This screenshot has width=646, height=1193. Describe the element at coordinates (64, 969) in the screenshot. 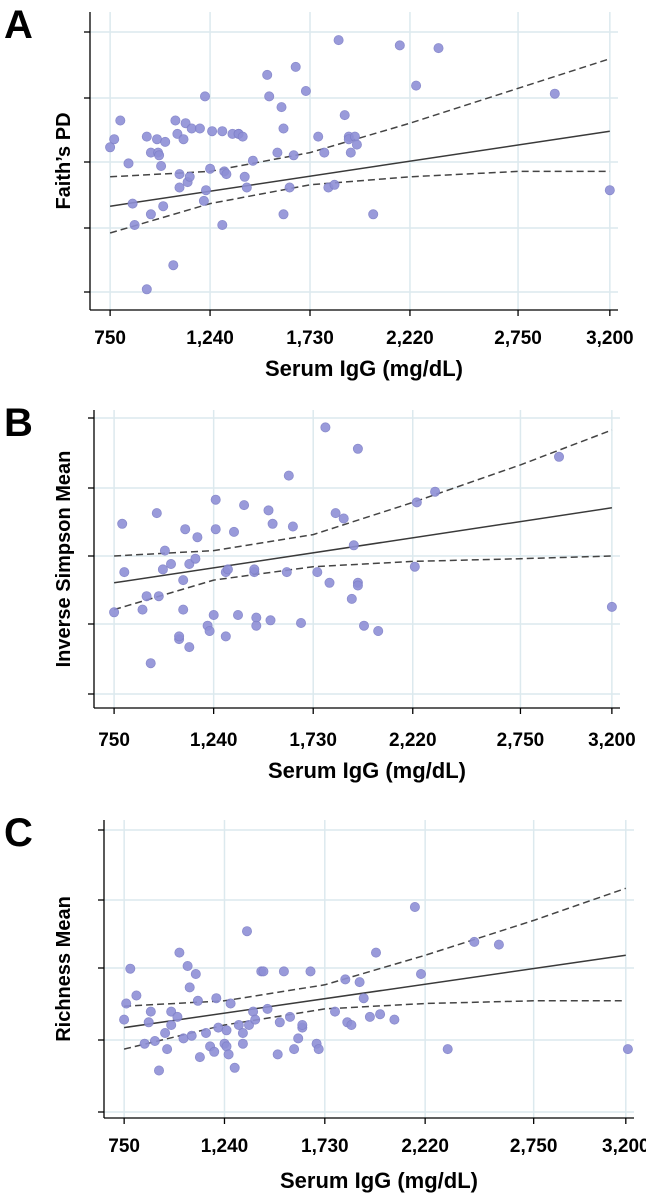

I see `y-axis-label: Richness Mean` at that location.